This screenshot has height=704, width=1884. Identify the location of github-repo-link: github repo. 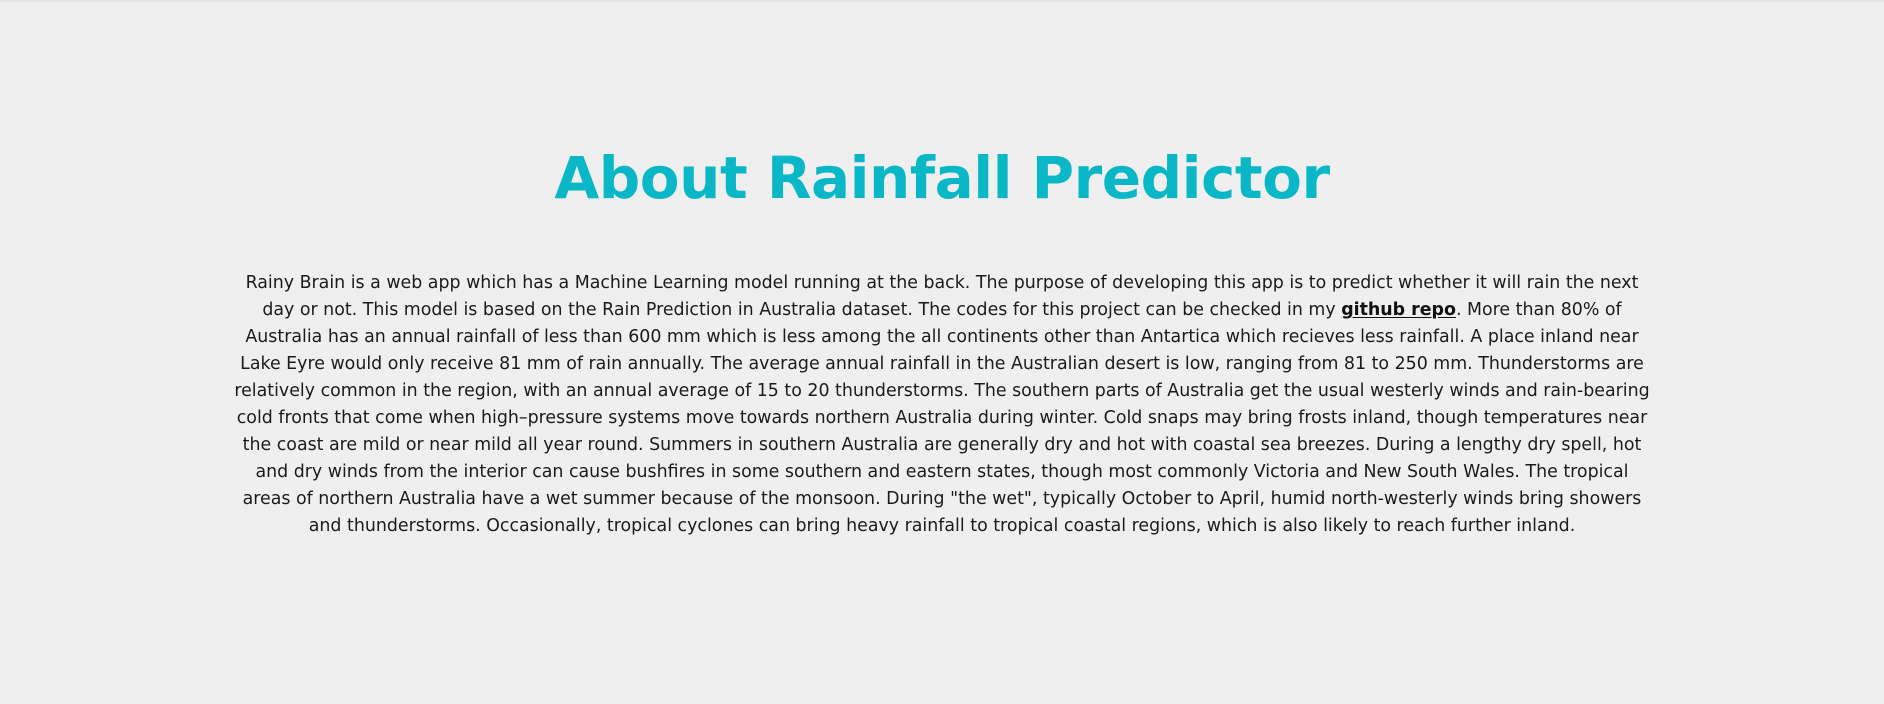
(1398, 310).